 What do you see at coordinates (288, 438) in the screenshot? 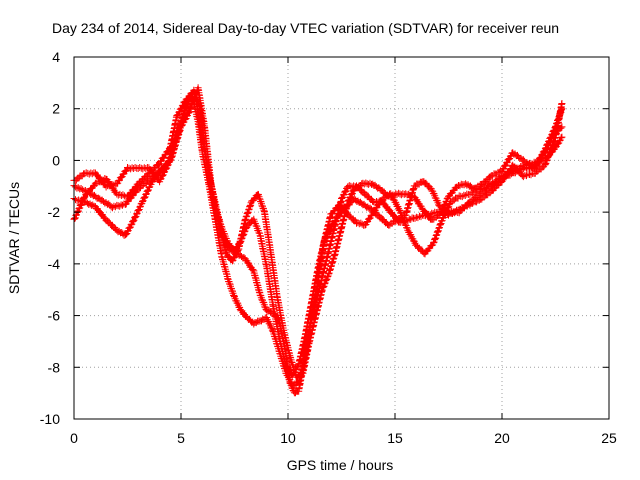
I see `x-tick-label: 10` at bounding box center [288, 438].